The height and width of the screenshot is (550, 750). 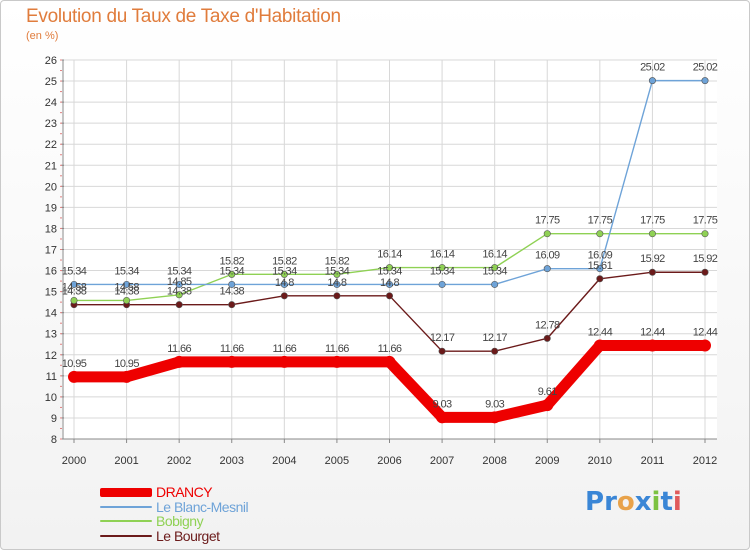 I want to click on y-tick-label: 20, so click(x=51, y=187).